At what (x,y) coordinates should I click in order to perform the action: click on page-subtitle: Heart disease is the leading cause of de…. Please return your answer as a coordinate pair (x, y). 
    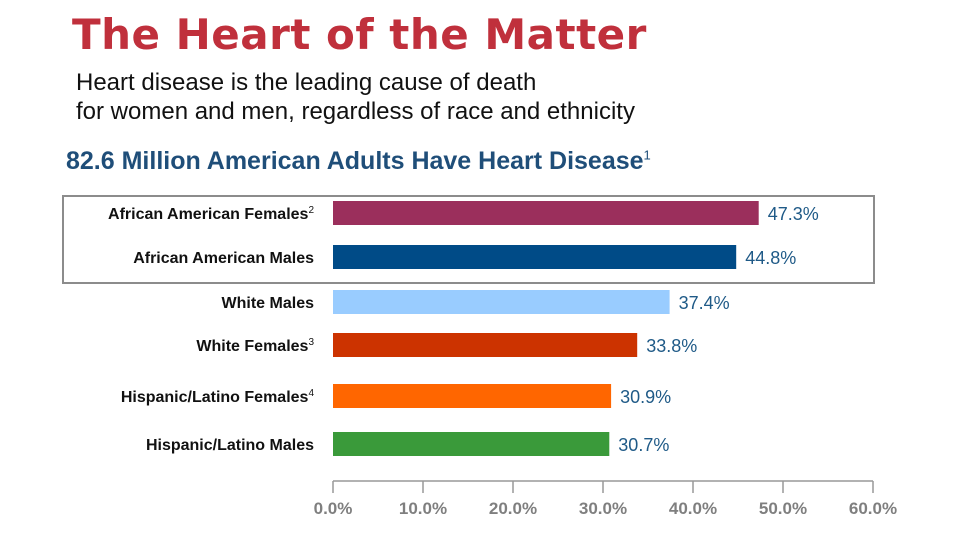
    Looking at the image, I should click on (355, 97).